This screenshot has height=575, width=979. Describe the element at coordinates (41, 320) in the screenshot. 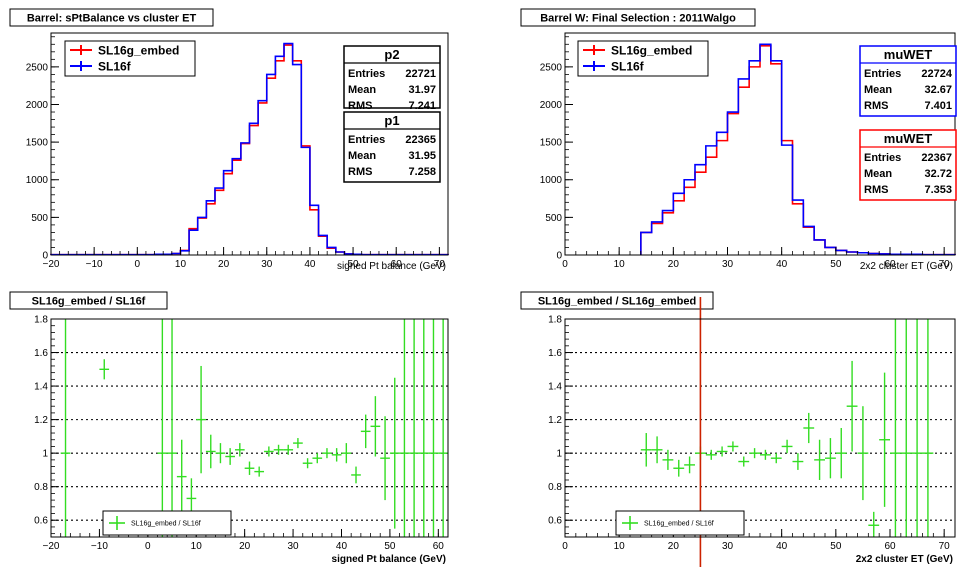

I see `y-tick-label: 1.8` at that location.